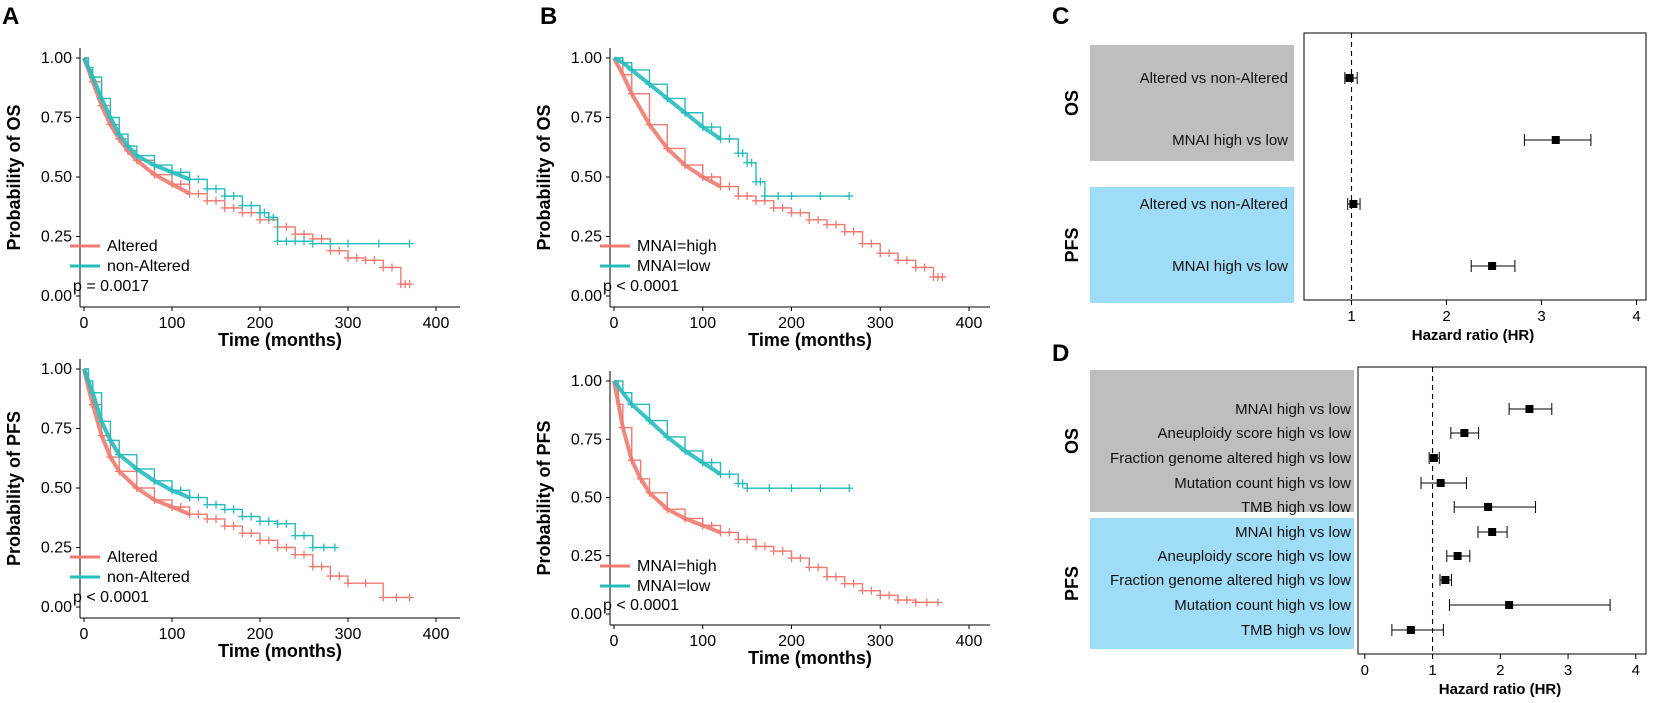  Describe the element at coordinates (1296, 630) in the screenshot. I see `row-label: TMB high vs low` at that location.